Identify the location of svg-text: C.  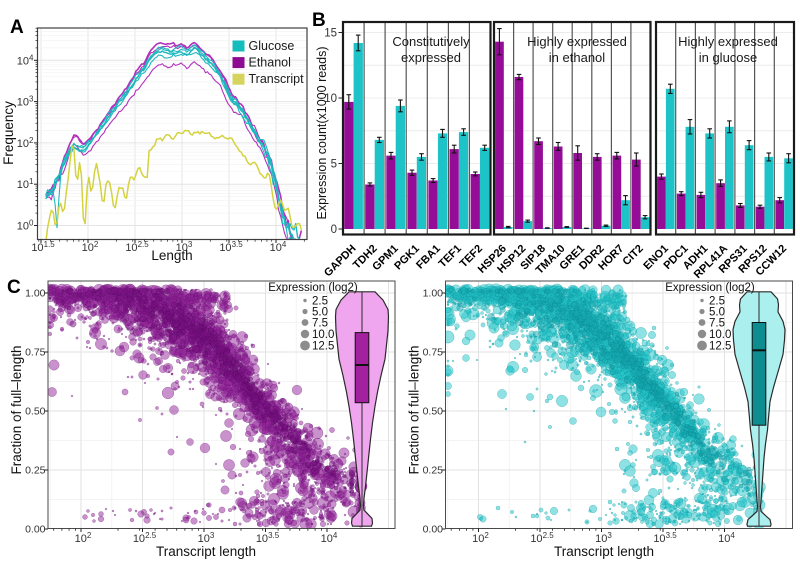
(14, 287).